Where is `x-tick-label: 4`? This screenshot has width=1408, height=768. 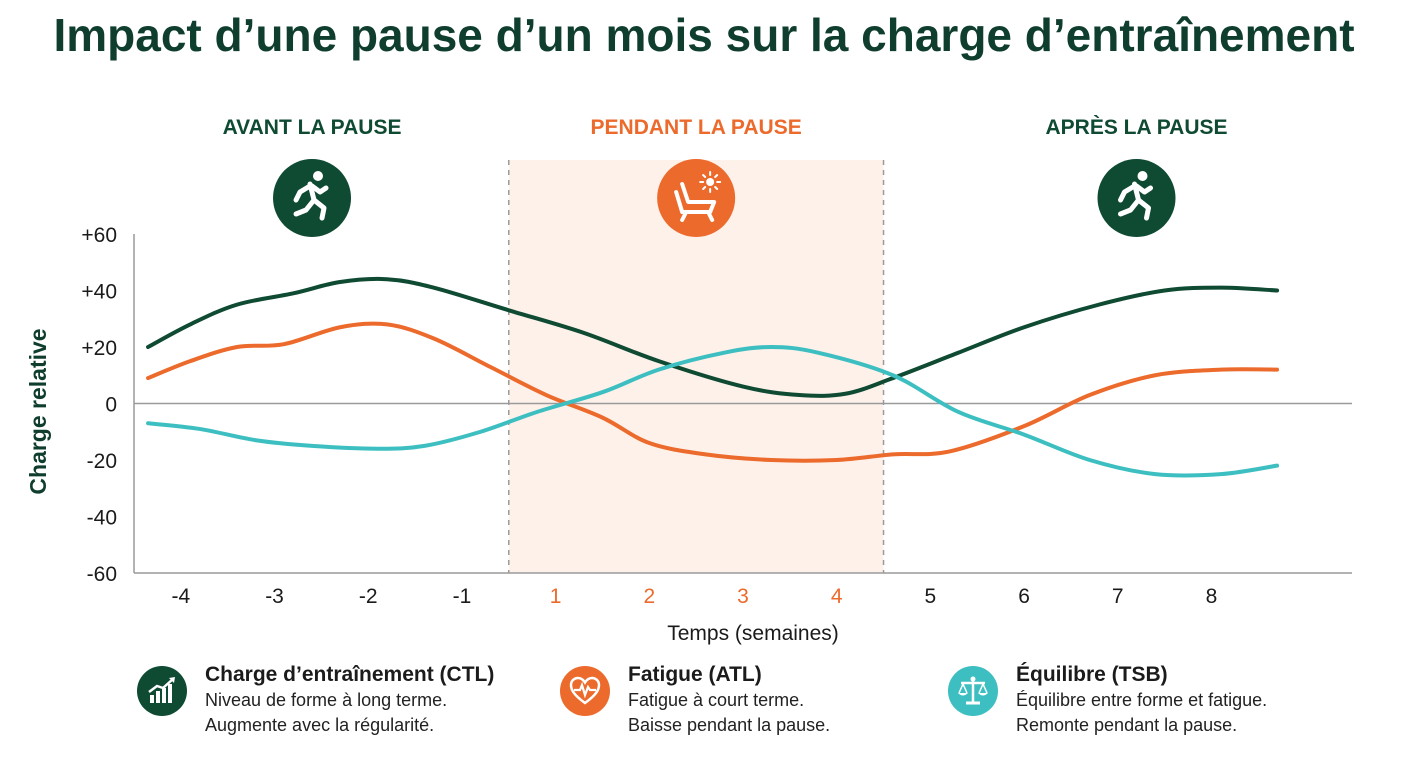 x-tick-label: 4 is located at coordinates (837, 596).